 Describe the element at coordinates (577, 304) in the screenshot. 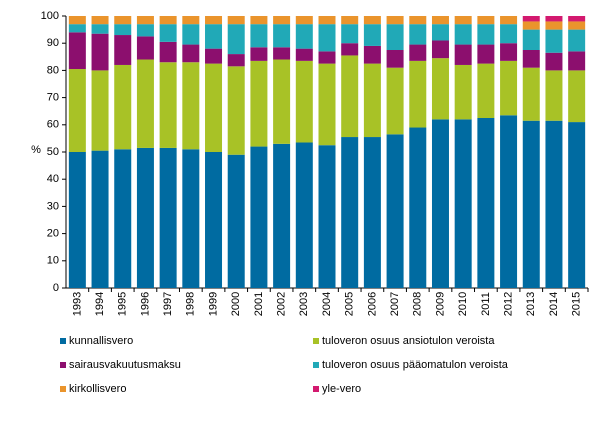

I see `x-tick-label: 2015` at that location.